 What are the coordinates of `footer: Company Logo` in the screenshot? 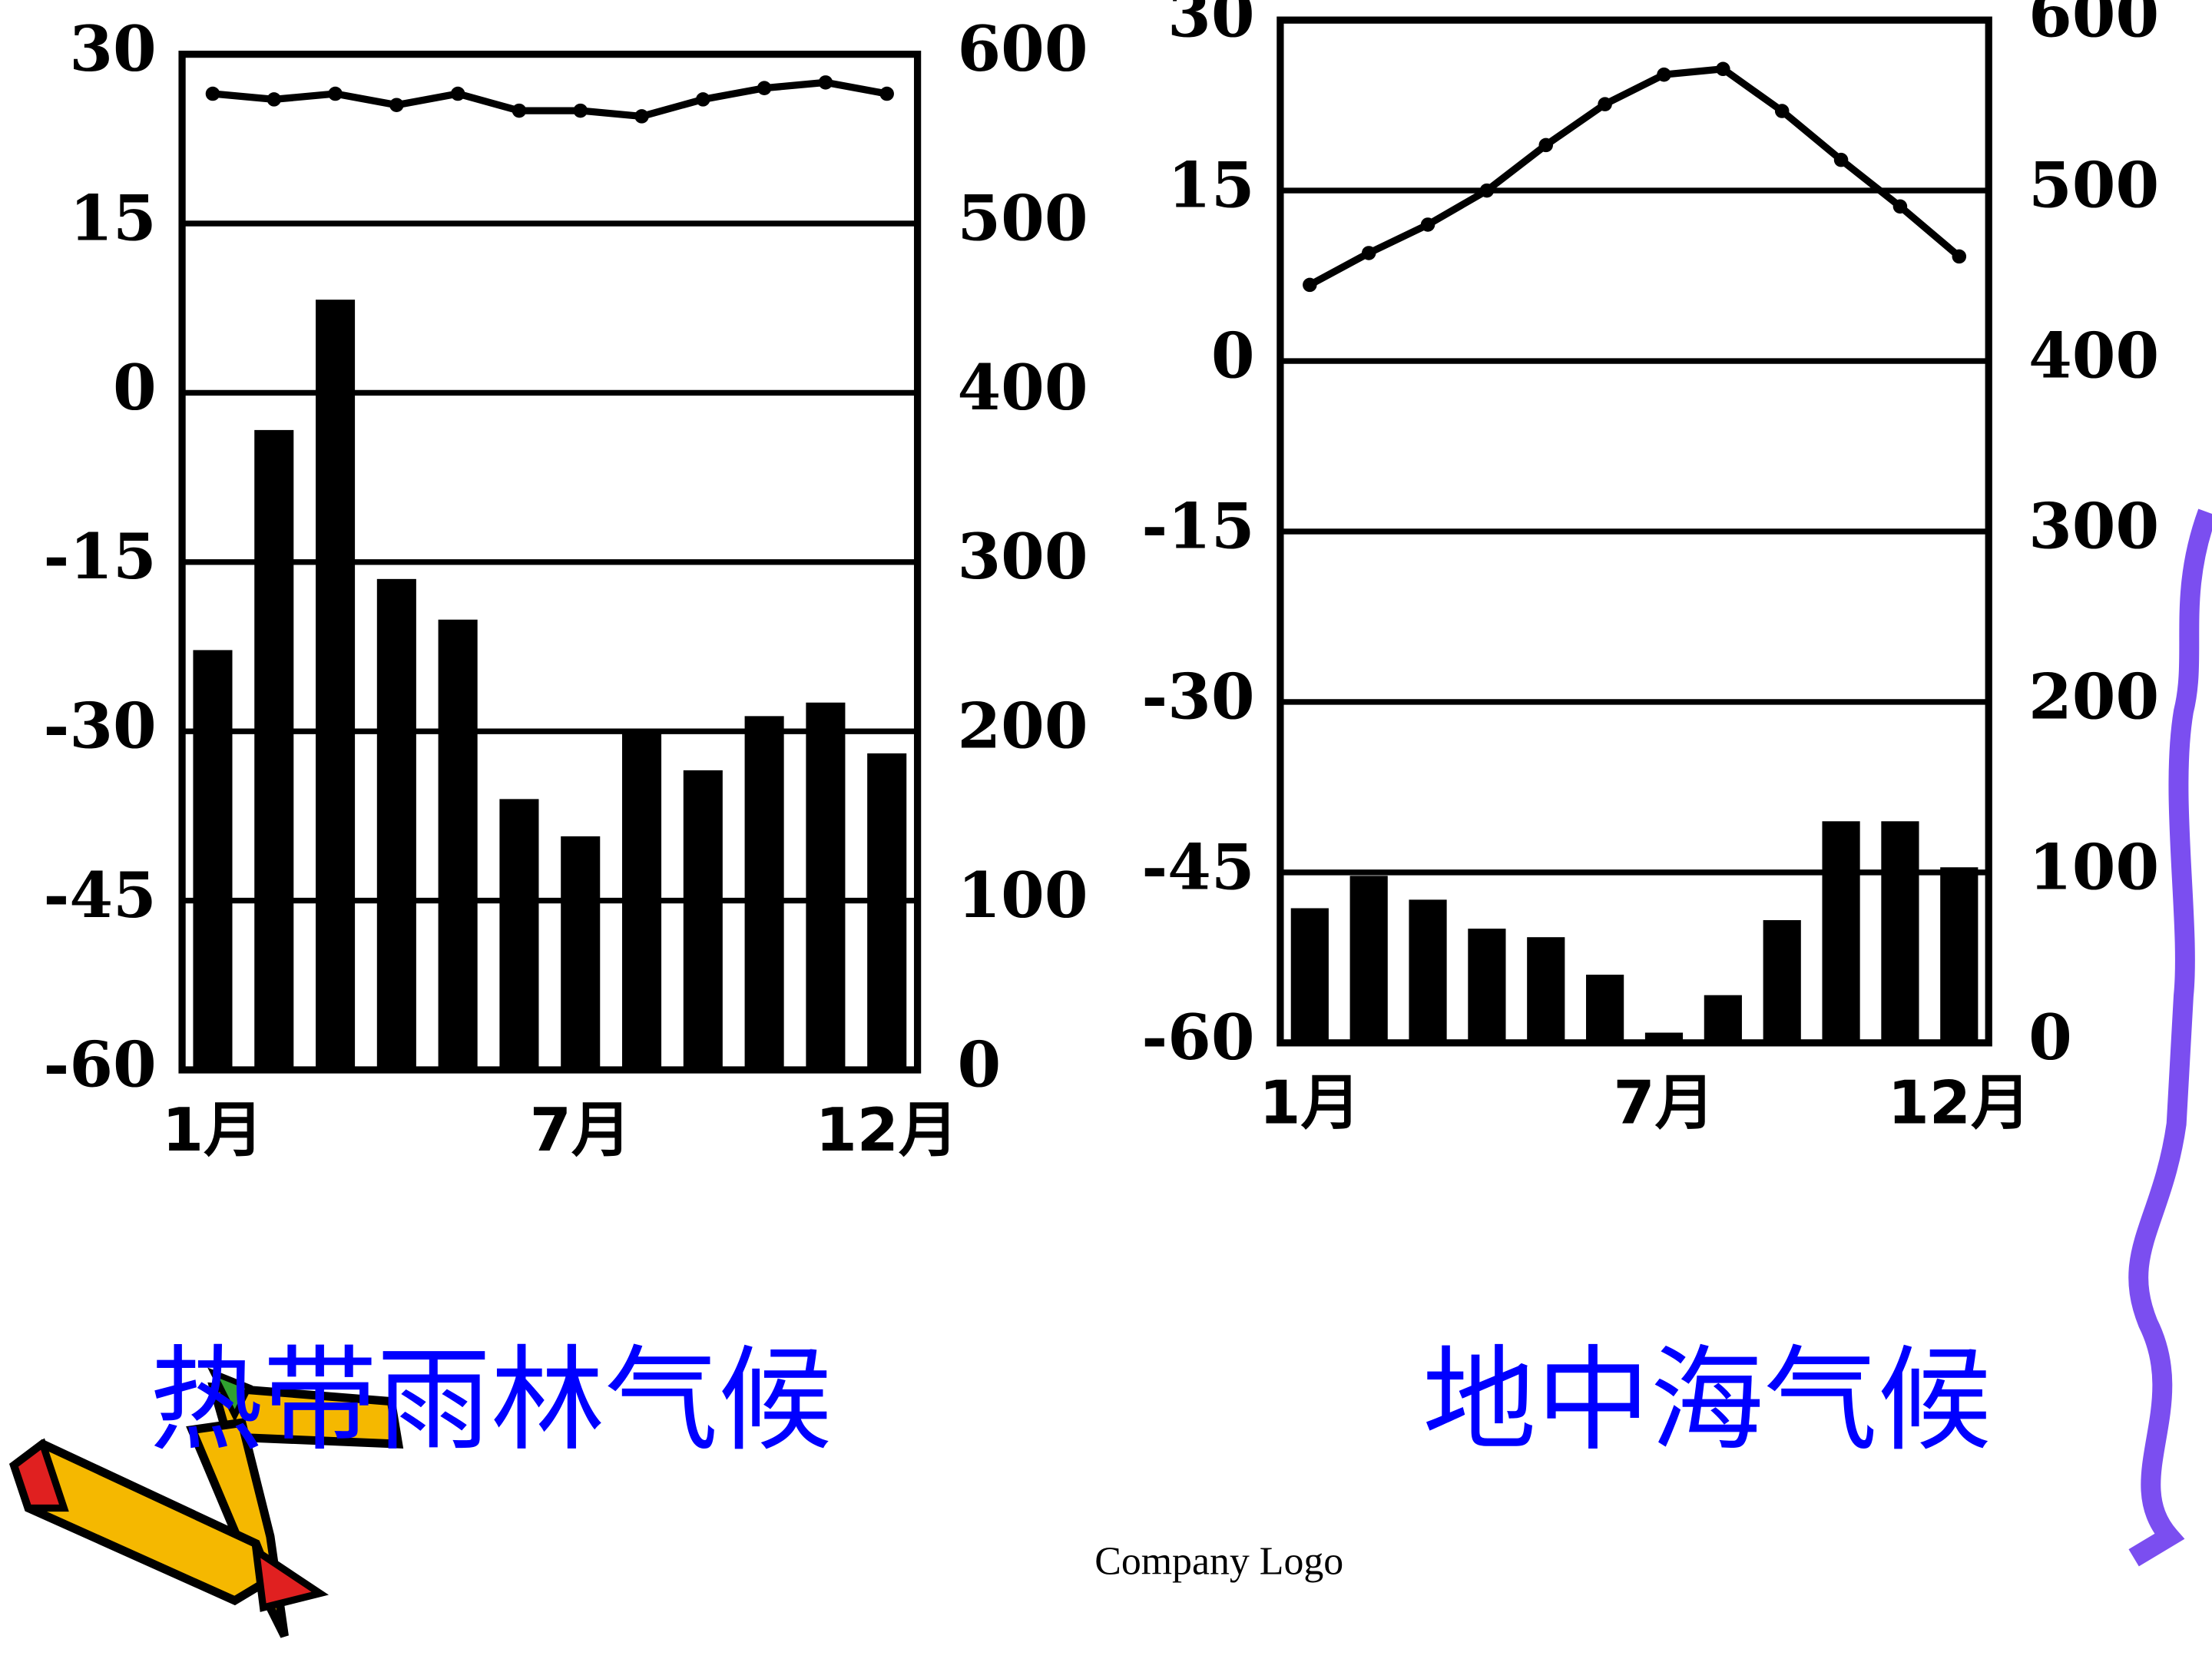 It's located at (1218, 1561).